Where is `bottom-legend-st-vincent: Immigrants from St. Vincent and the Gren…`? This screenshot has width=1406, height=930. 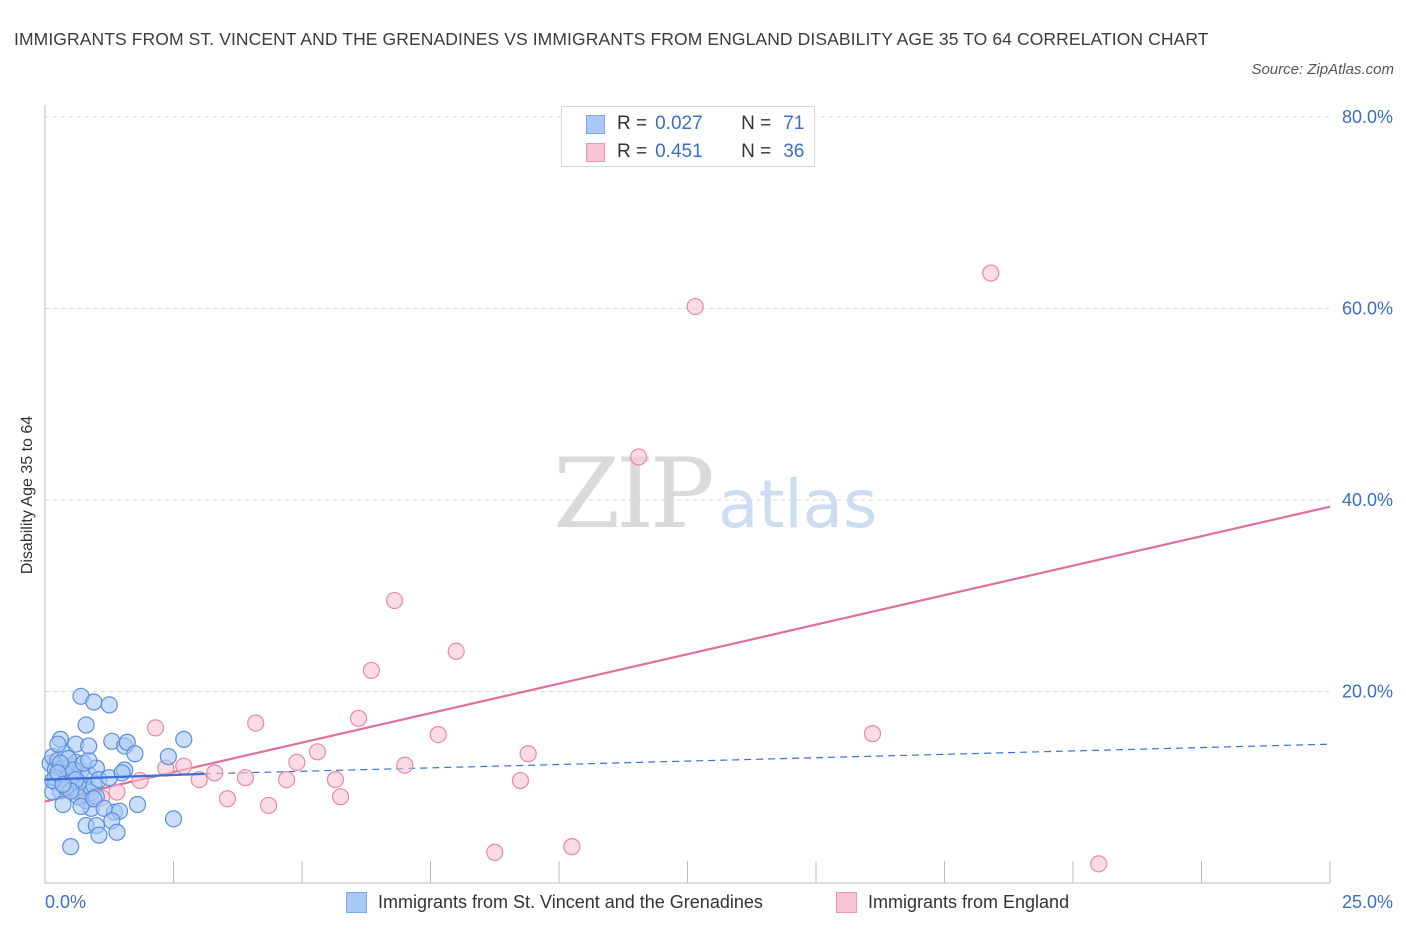
bottom-legend-st-vincent: Immigrants from St. Vincent and the Gren… is located at coordinates (554, 902).